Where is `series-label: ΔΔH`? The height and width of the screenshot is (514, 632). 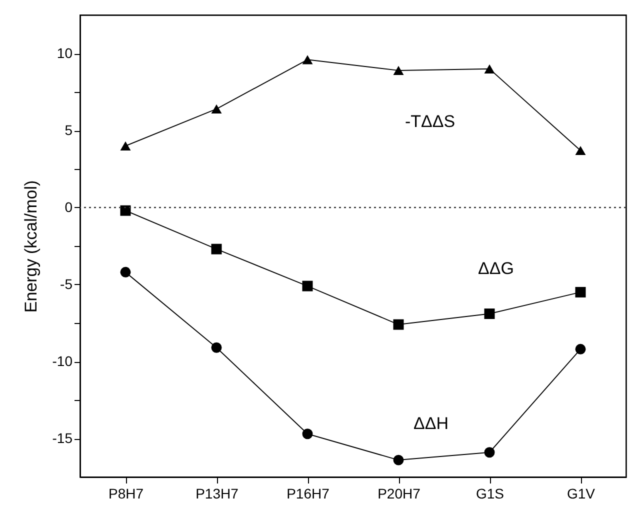
series-label: ΔΔH is located at coordinates (431, 423).